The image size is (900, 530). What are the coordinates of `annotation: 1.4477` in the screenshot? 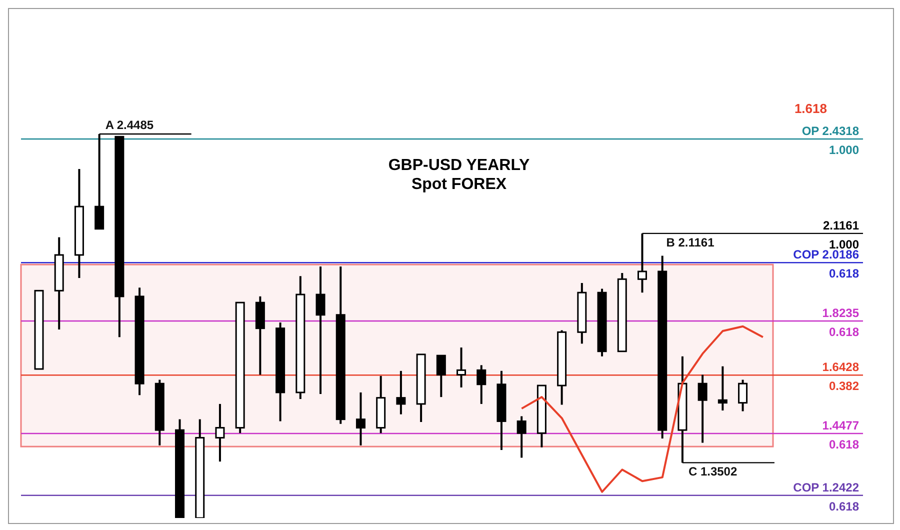 It's located at (841, 425).